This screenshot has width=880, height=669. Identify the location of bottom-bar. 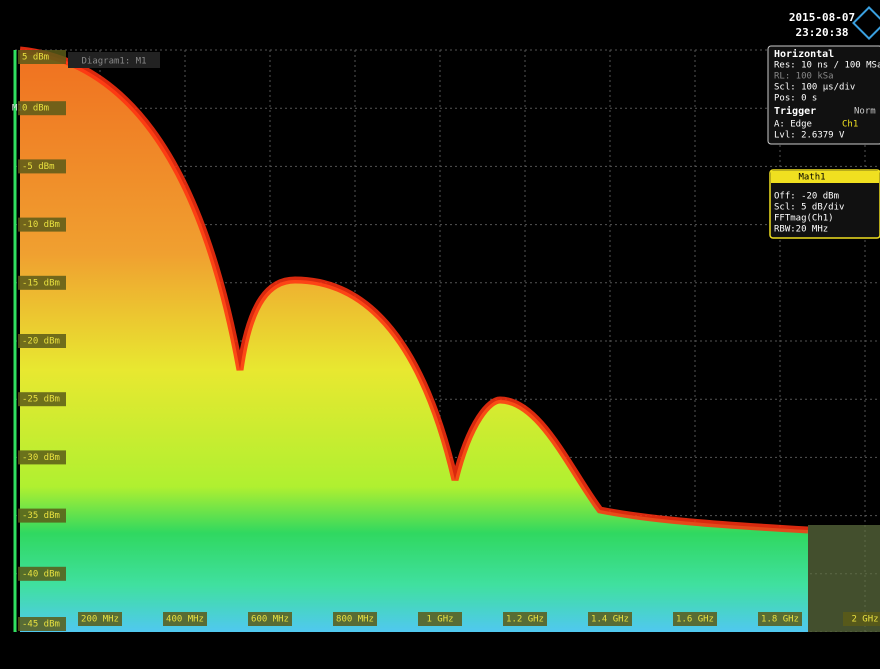
(440, 650).